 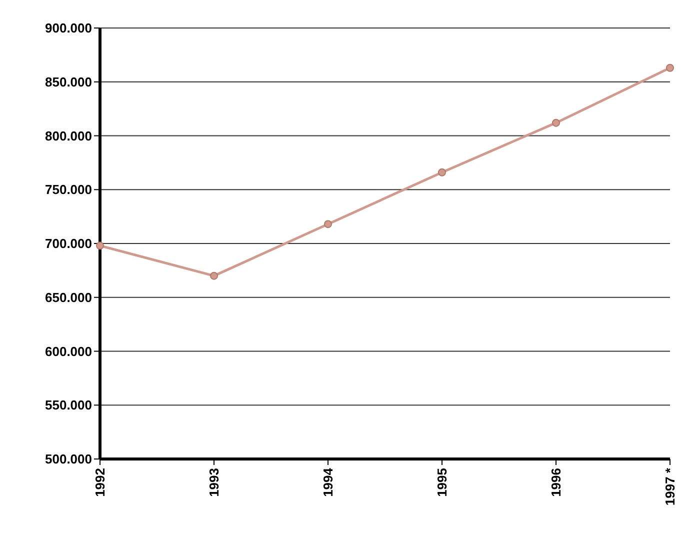 What do you see at coordinates (68, 405) in the screenshot?
I see `y-tick-label: 550.000` at bounding box center [68, 405].